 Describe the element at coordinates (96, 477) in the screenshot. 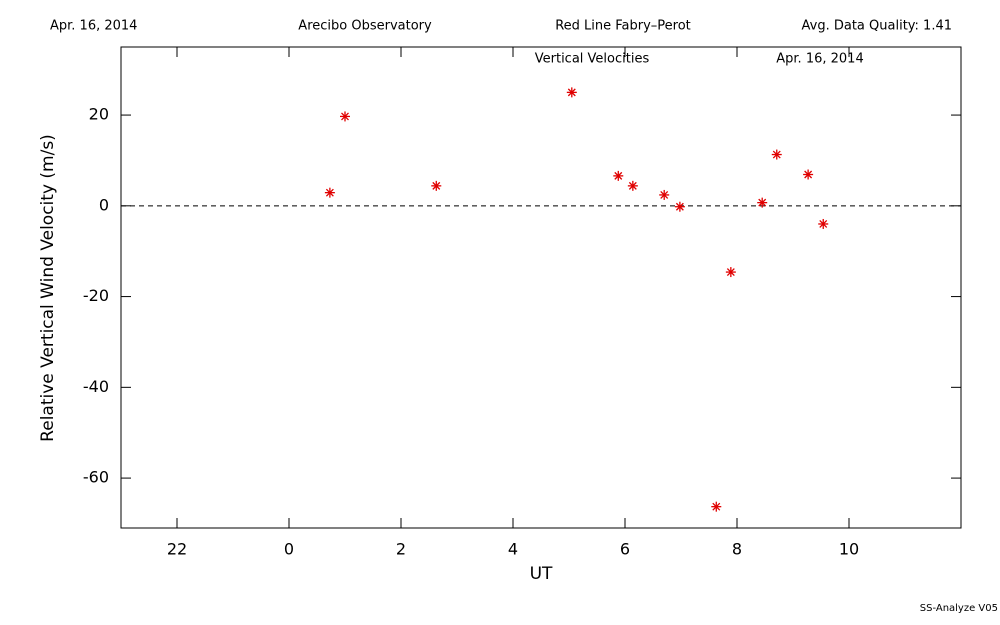

I see `y-tick-label: -60` at that location.